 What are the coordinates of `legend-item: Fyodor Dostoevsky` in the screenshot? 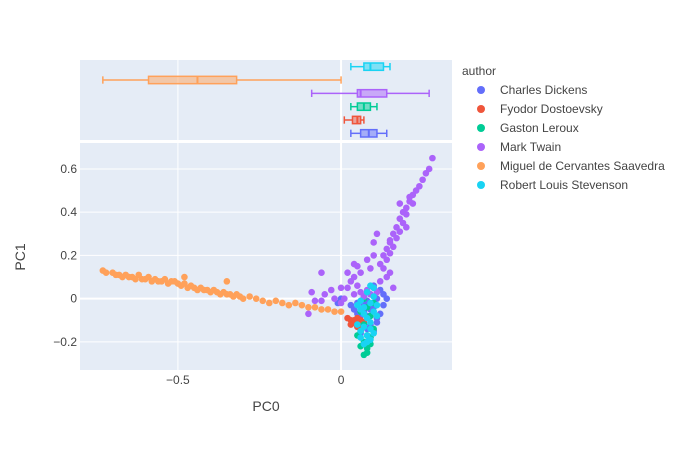 It's located at (540, 109).